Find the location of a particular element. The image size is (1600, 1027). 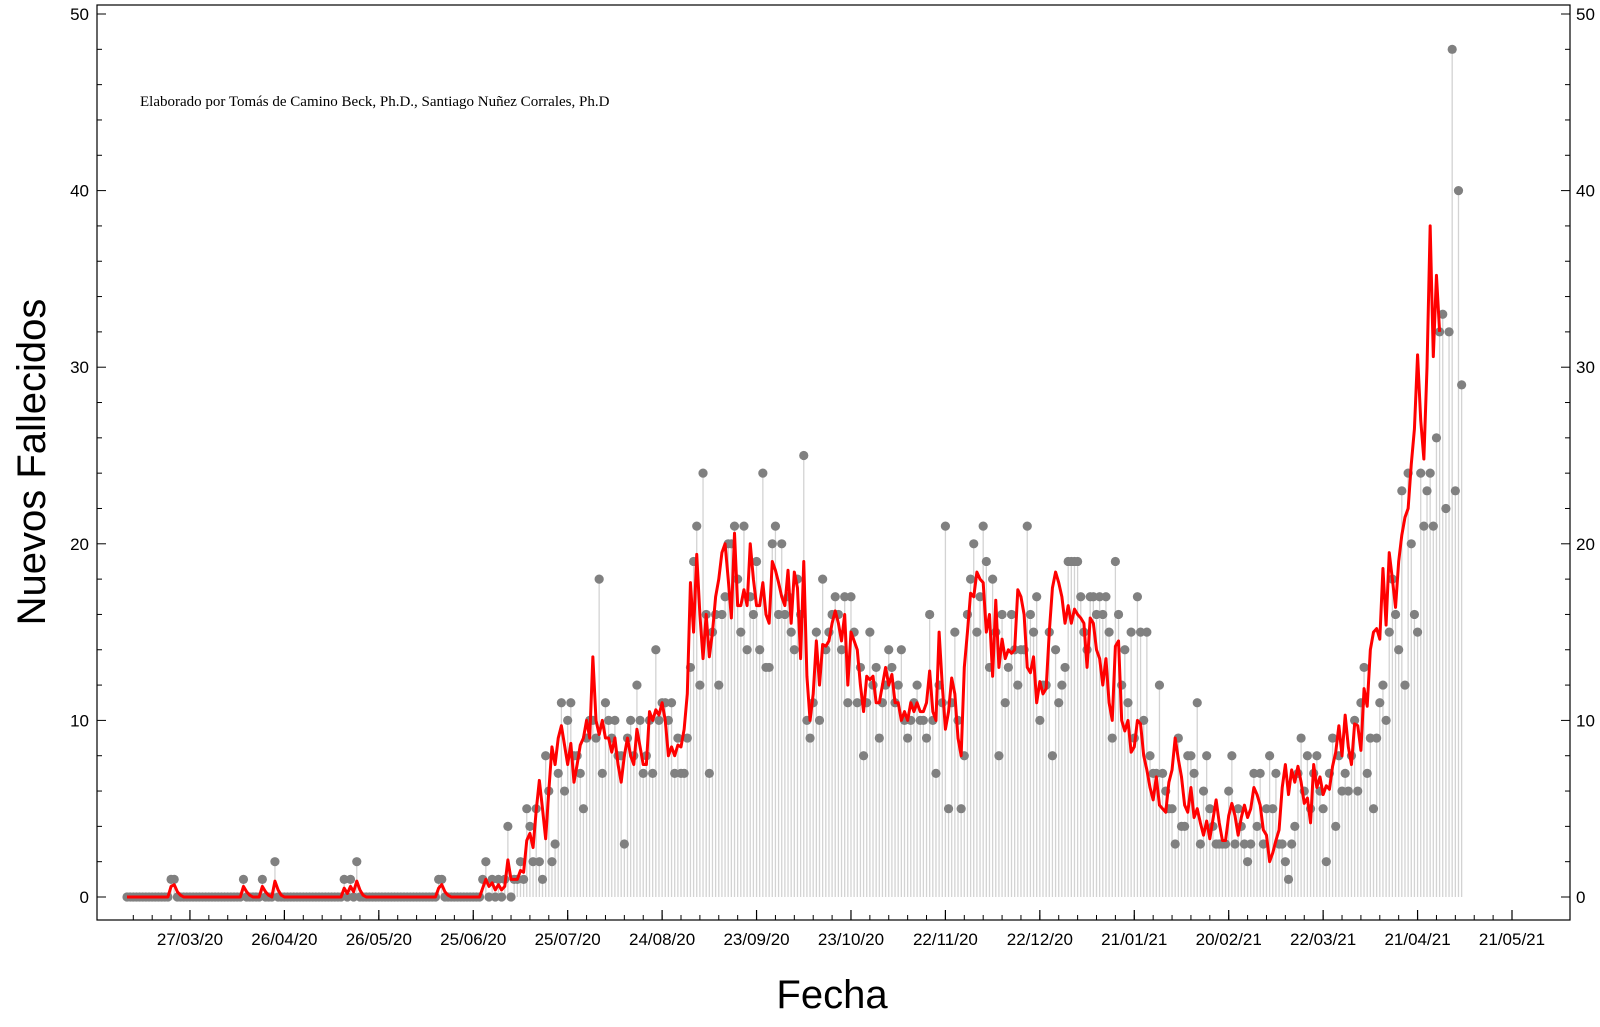

y-tick-label-right: 40 is located at coordinates (1585, 191).